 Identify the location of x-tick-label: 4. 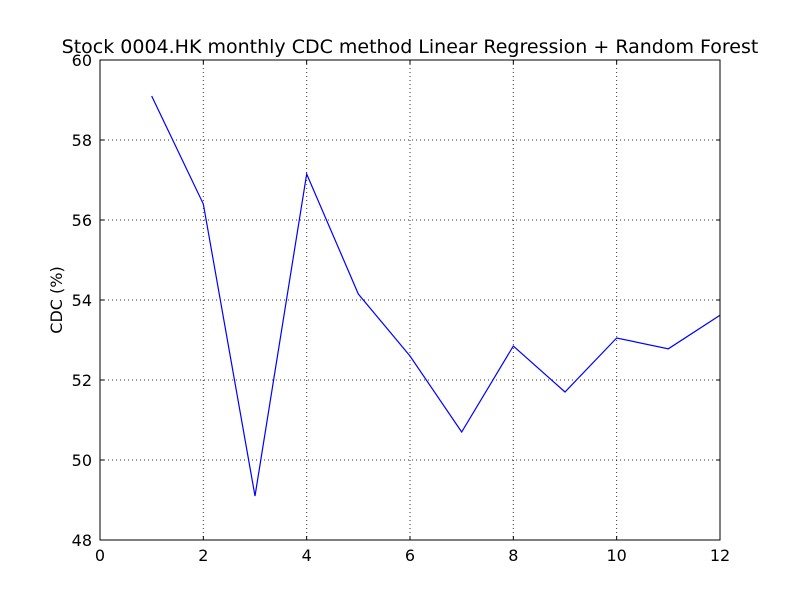
(307, 555).